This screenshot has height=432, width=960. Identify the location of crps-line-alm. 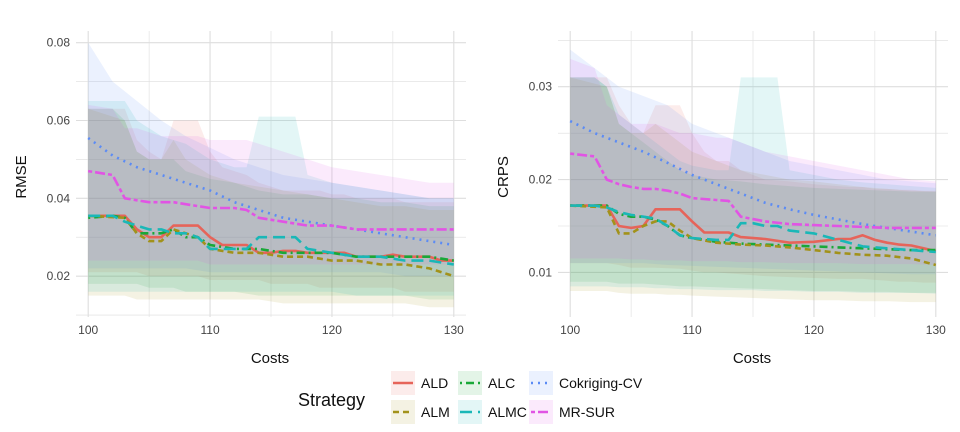
(753, 235).